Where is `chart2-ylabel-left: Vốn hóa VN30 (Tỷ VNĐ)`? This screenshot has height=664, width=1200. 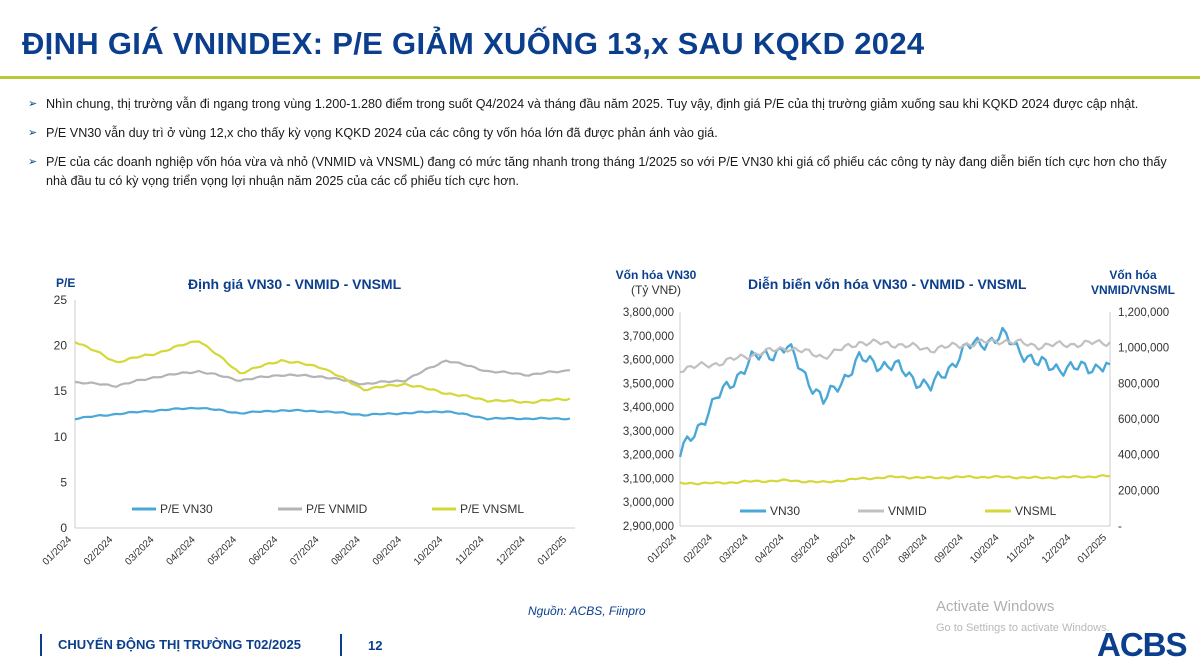 chart2-ylabel-left: Vốn hóa VN30 (Tỷ VNĐ) is located at coordinates (656, 283).